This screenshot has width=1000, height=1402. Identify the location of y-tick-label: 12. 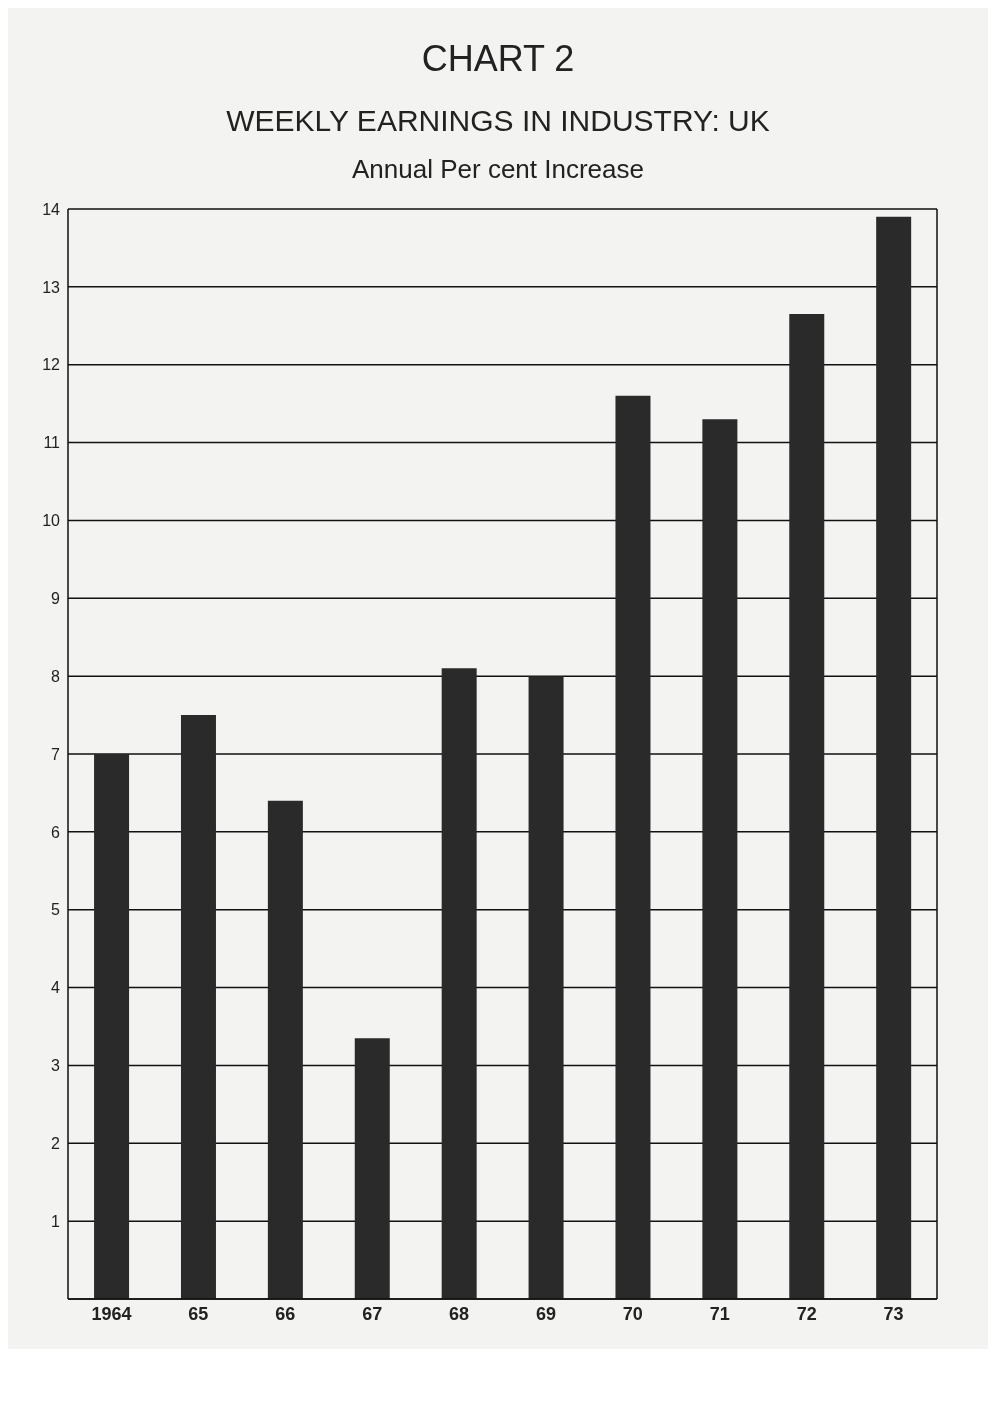
(51, 365).